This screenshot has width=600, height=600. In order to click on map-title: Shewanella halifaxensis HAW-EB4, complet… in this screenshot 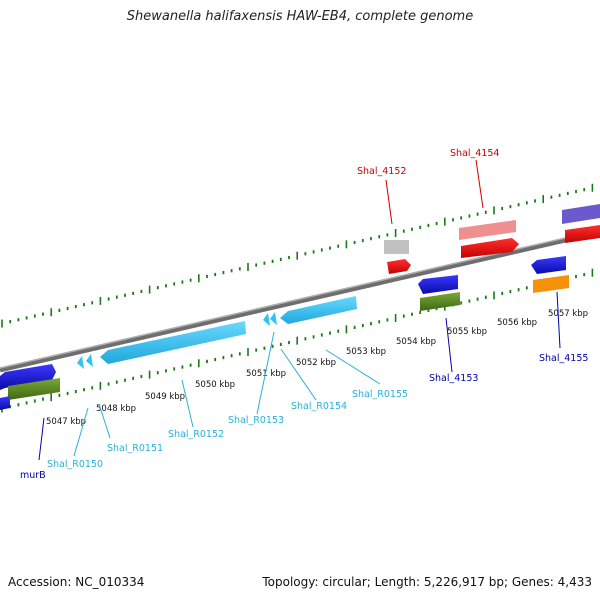, I will do `click(300, 16)`.